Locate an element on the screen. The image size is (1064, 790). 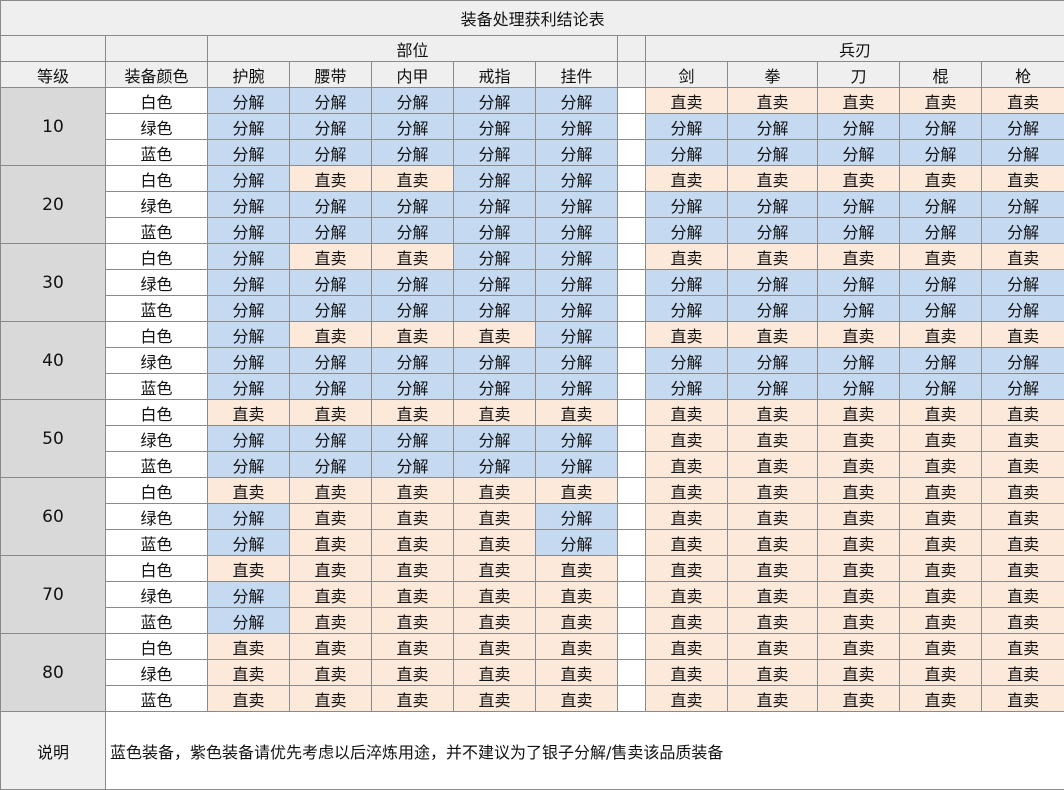
note-text: 蓝色装备，紫色装备请优先考虑以后淬炼用途，并不建议为了银子分解/售卖该品质装备 is located at coordinates (584, 750).